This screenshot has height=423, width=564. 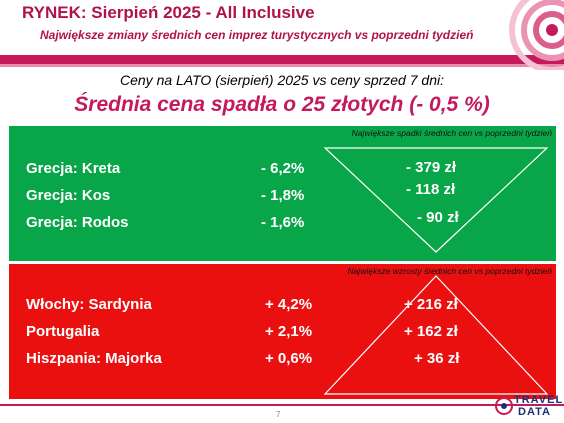 I want to click on increase-row-pct: + 4,2%, so click(x=289, y=304).